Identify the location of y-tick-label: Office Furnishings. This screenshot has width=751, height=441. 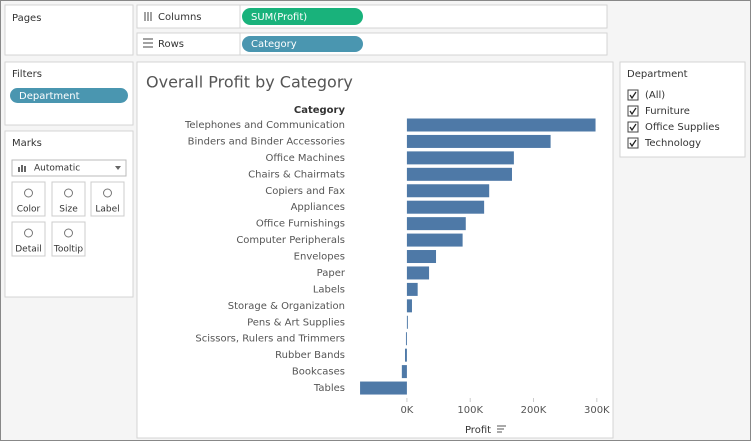
(300, 224).